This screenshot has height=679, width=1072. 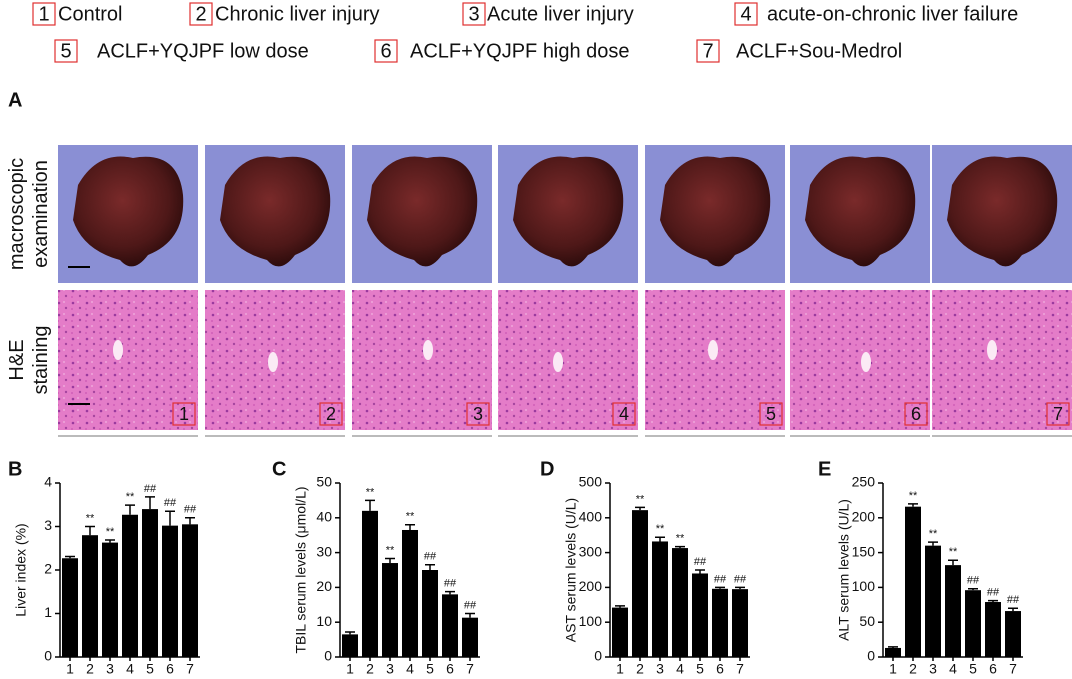 I want to click on y-tick-label: 40, so click(x=324, y=517).